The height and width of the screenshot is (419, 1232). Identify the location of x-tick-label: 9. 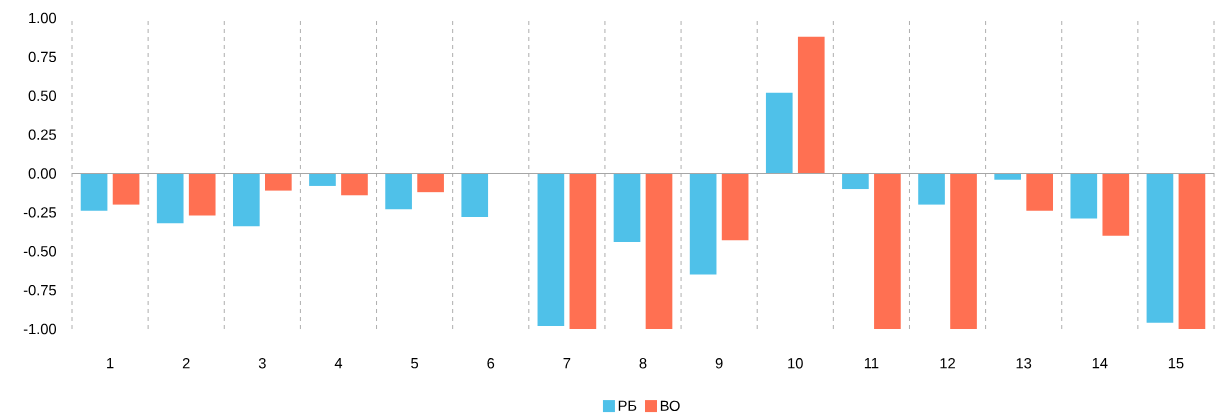
(719, 363).